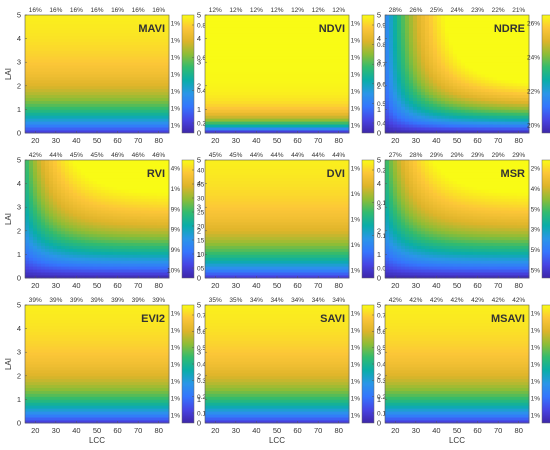 The image size is (550, 450). Describe the element at coordinates (176, 41) in the screenshot. I see `colorbar-left-label: 1%` at that location.